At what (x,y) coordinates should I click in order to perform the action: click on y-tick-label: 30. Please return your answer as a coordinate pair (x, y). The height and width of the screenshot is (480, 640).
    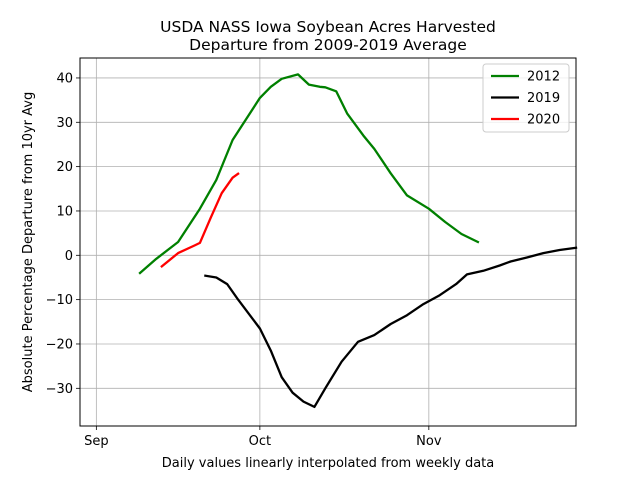
    Looking at the image, I should click on (64, 123).